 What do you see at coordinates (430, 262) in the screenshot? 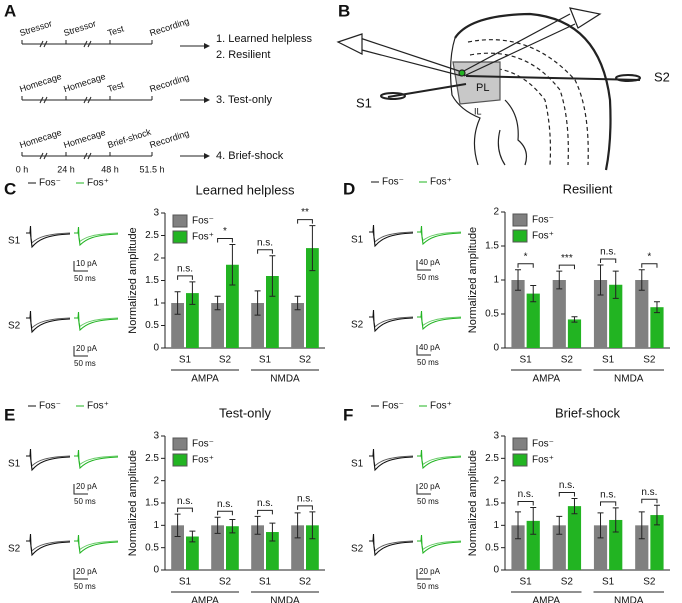
I see `scale-bar-label: 40 pA` at bounding box center [430, 262].